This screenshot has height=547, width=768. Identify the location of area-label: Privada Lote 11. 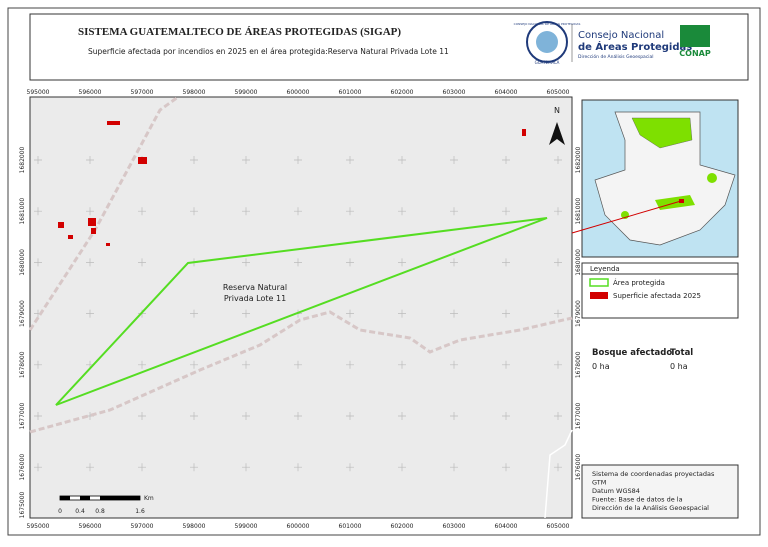
(255, 298).